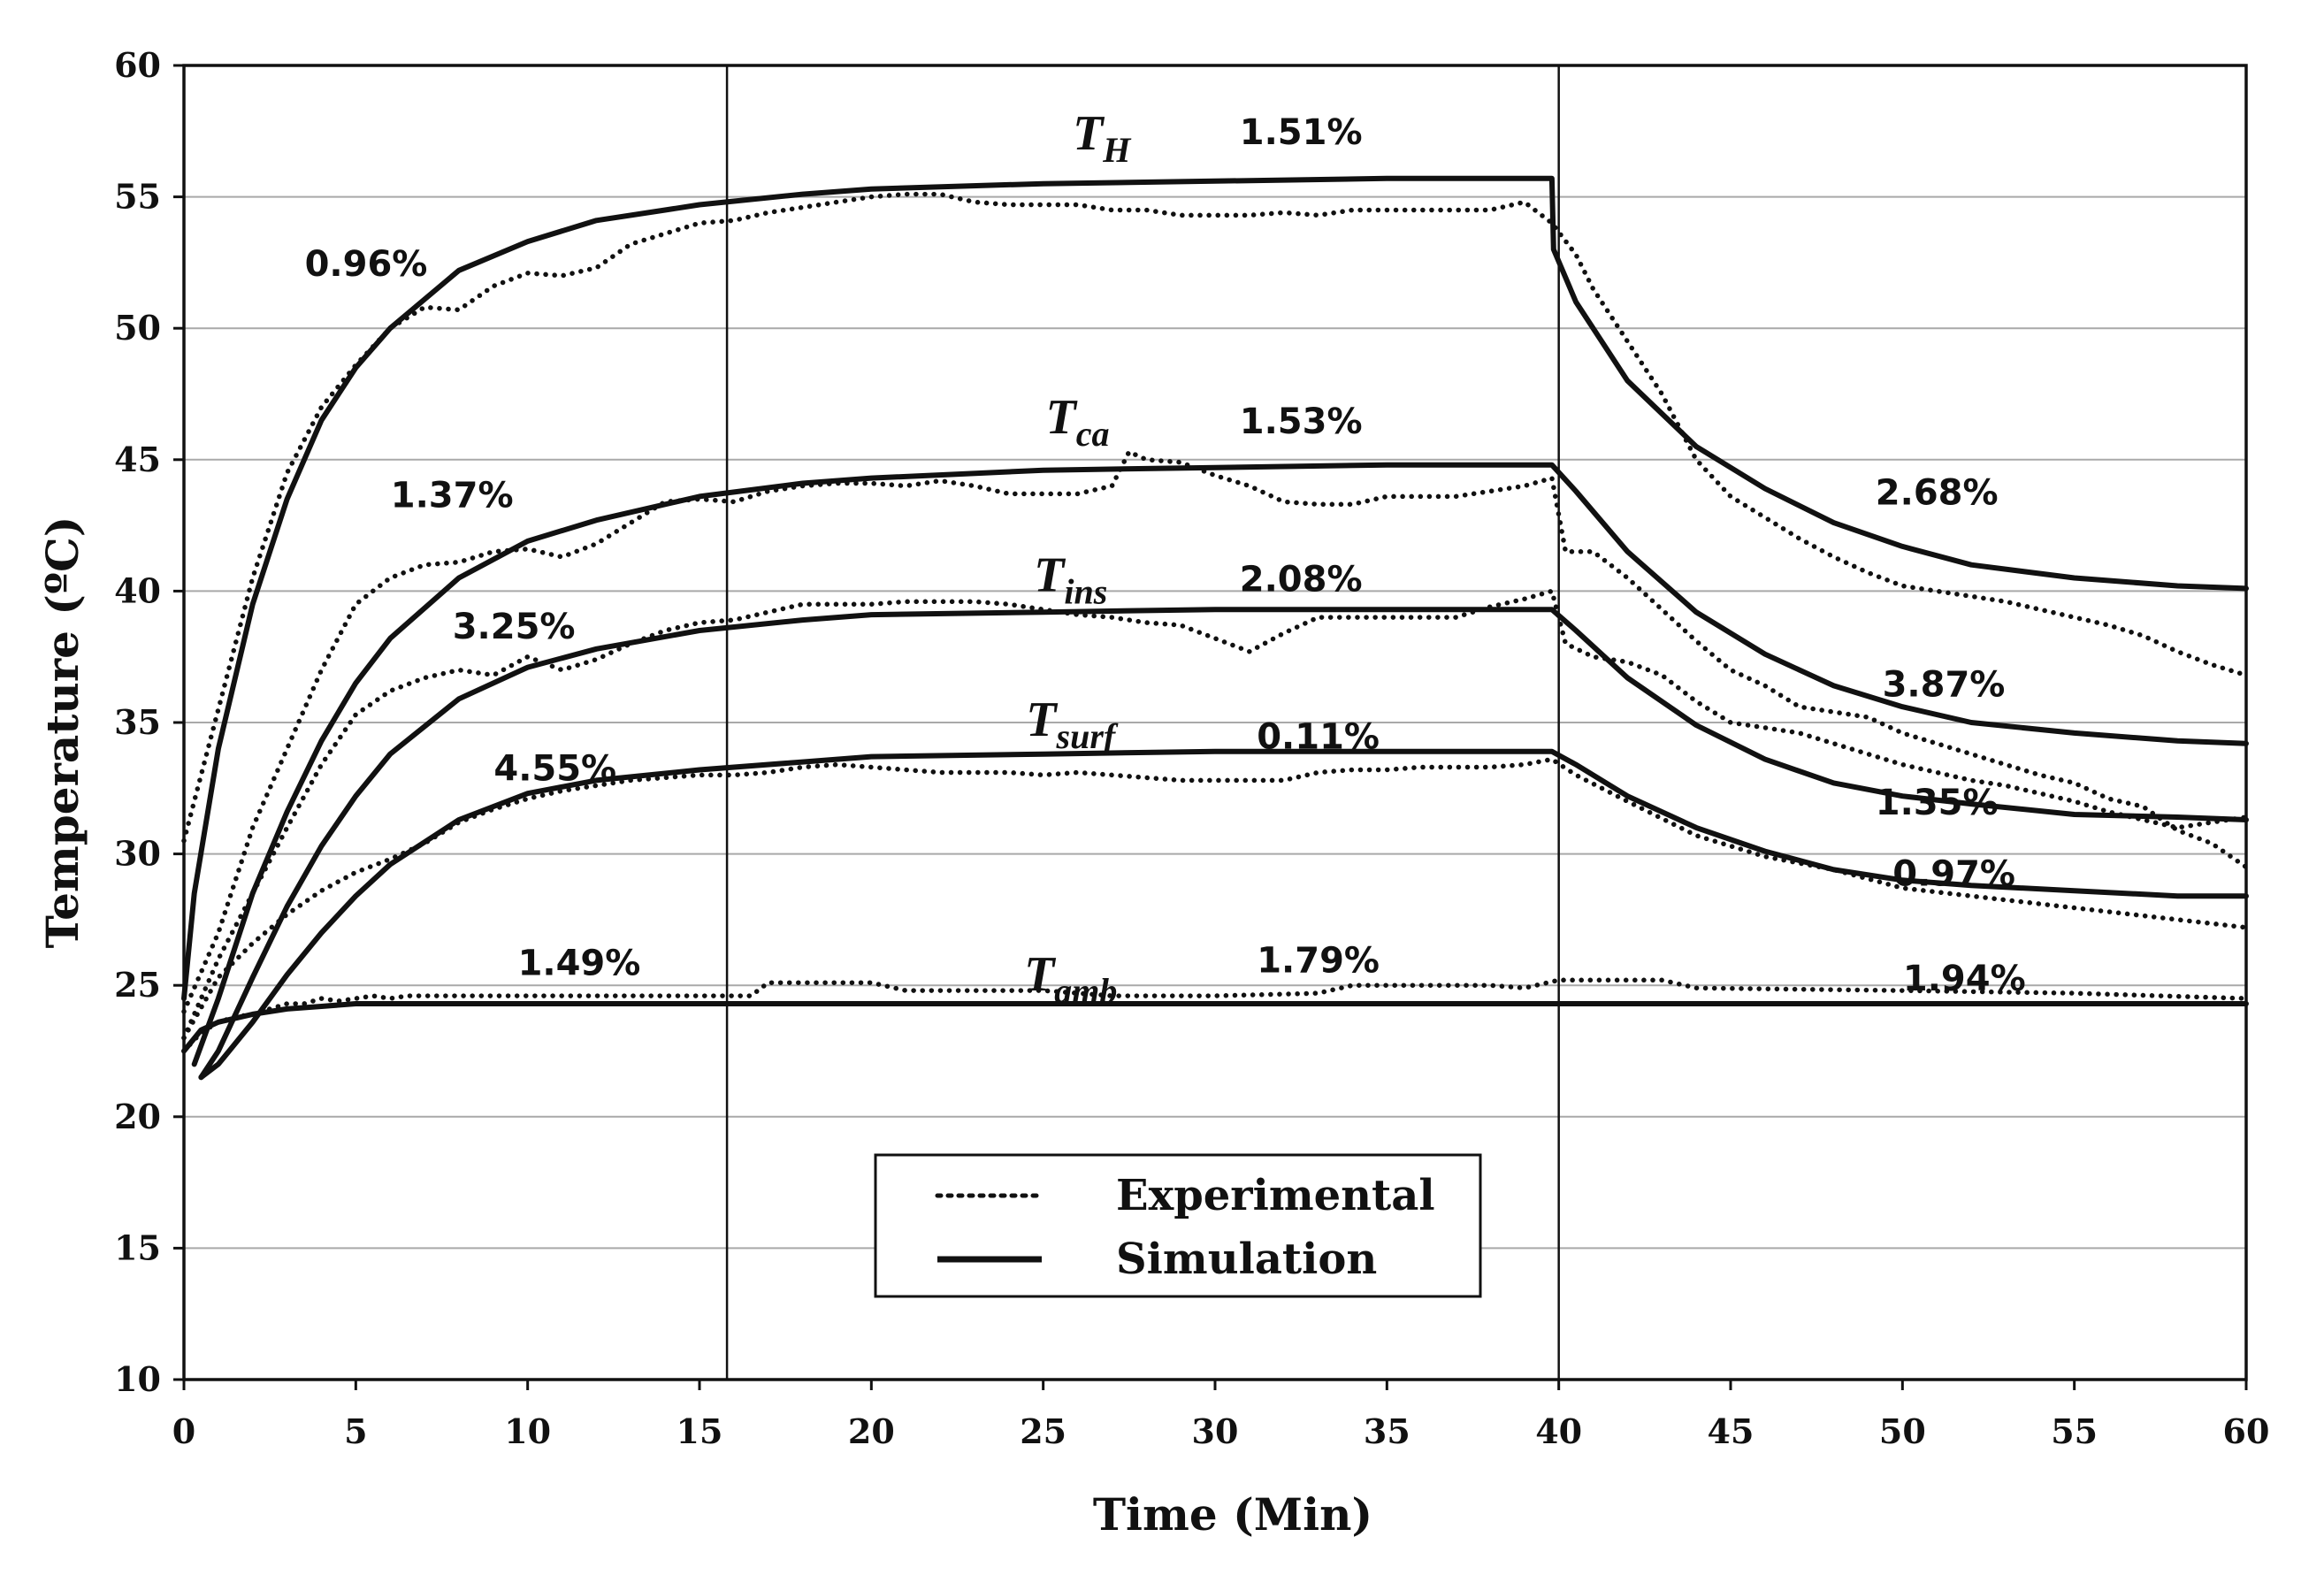 Image resolution: width=2324 pixels, height=1575 pixels. Describe the element at coordinates (1937, 803) in the screenshot. I see `error-annotation-11: 1.35%` at that location.